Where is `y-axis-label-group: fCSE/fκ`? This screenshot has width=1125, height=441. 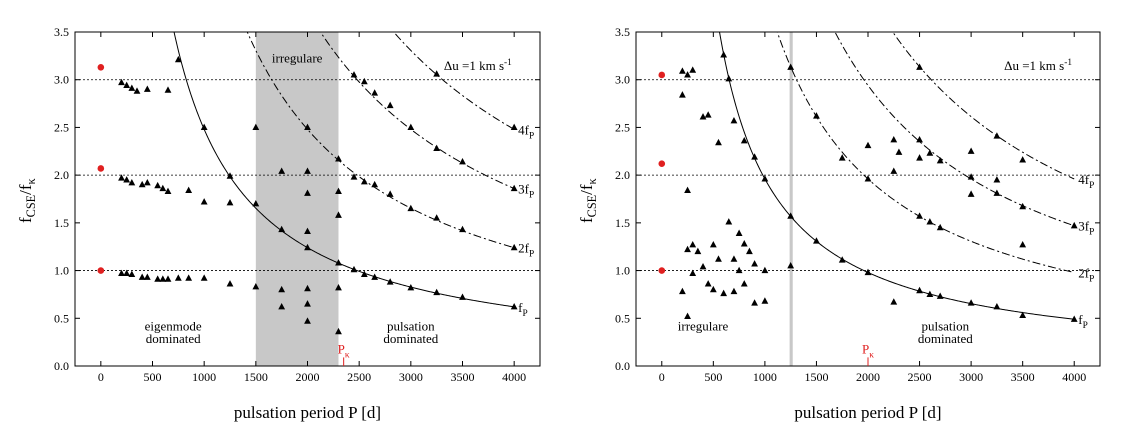
y-axis-label-group: fCSE/fκ is located at coordinates (588, 200).